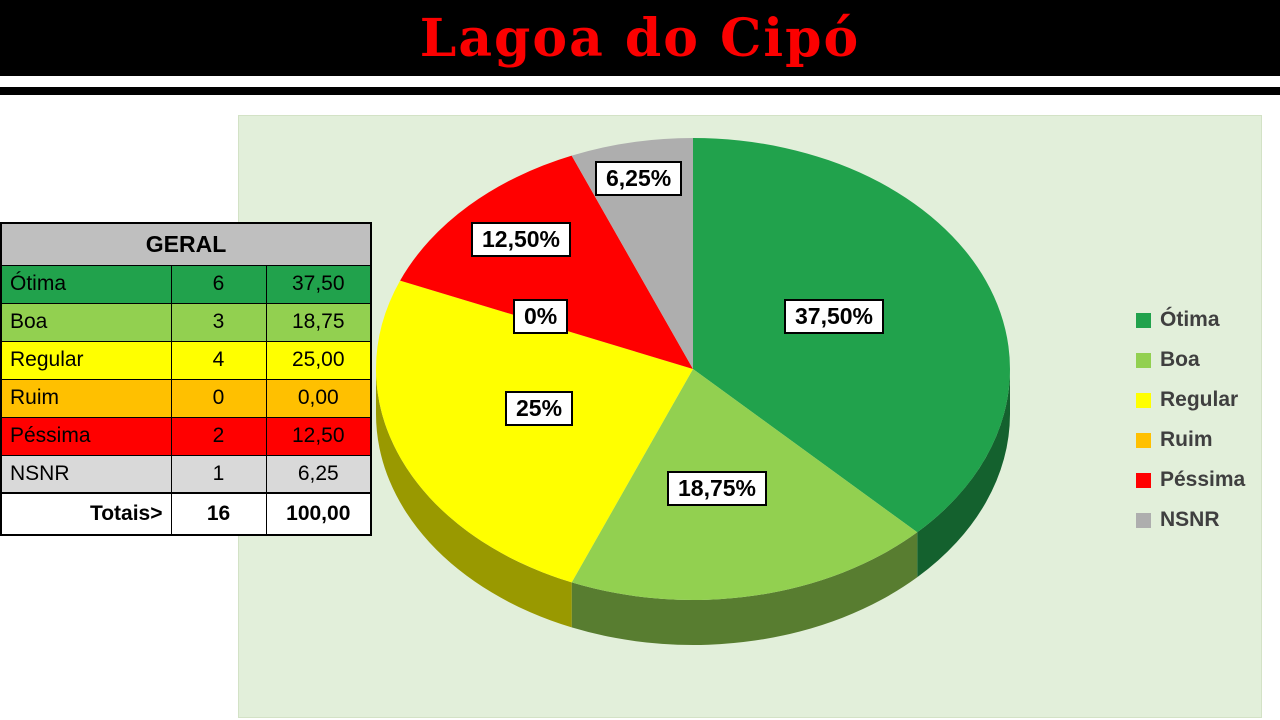 The image size is (1280, 720). Describe the element at coordinates (639, 178) in the screenshot. I see `slice-label: 6,25%` at that location.